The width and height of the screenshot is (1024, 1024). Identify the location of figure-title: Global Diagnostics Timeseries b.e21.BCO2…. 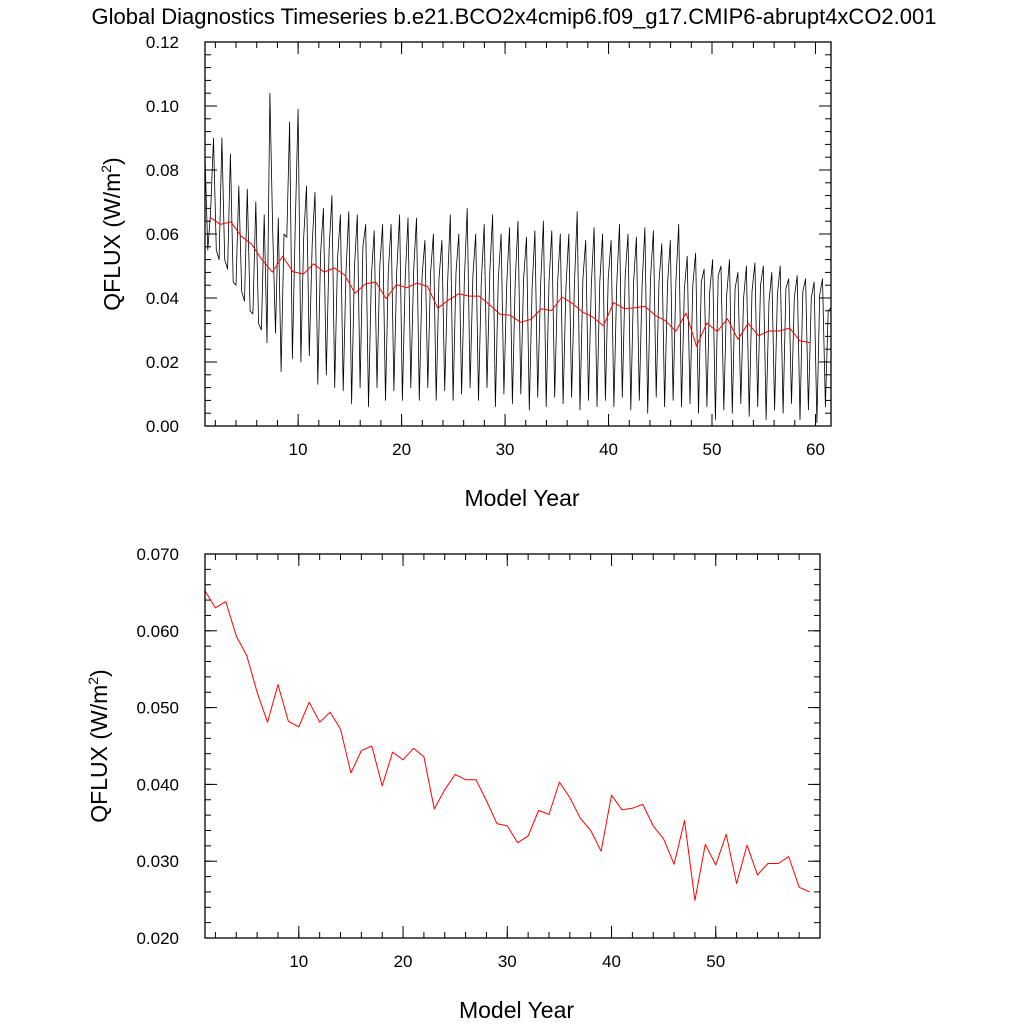
(514, 16).